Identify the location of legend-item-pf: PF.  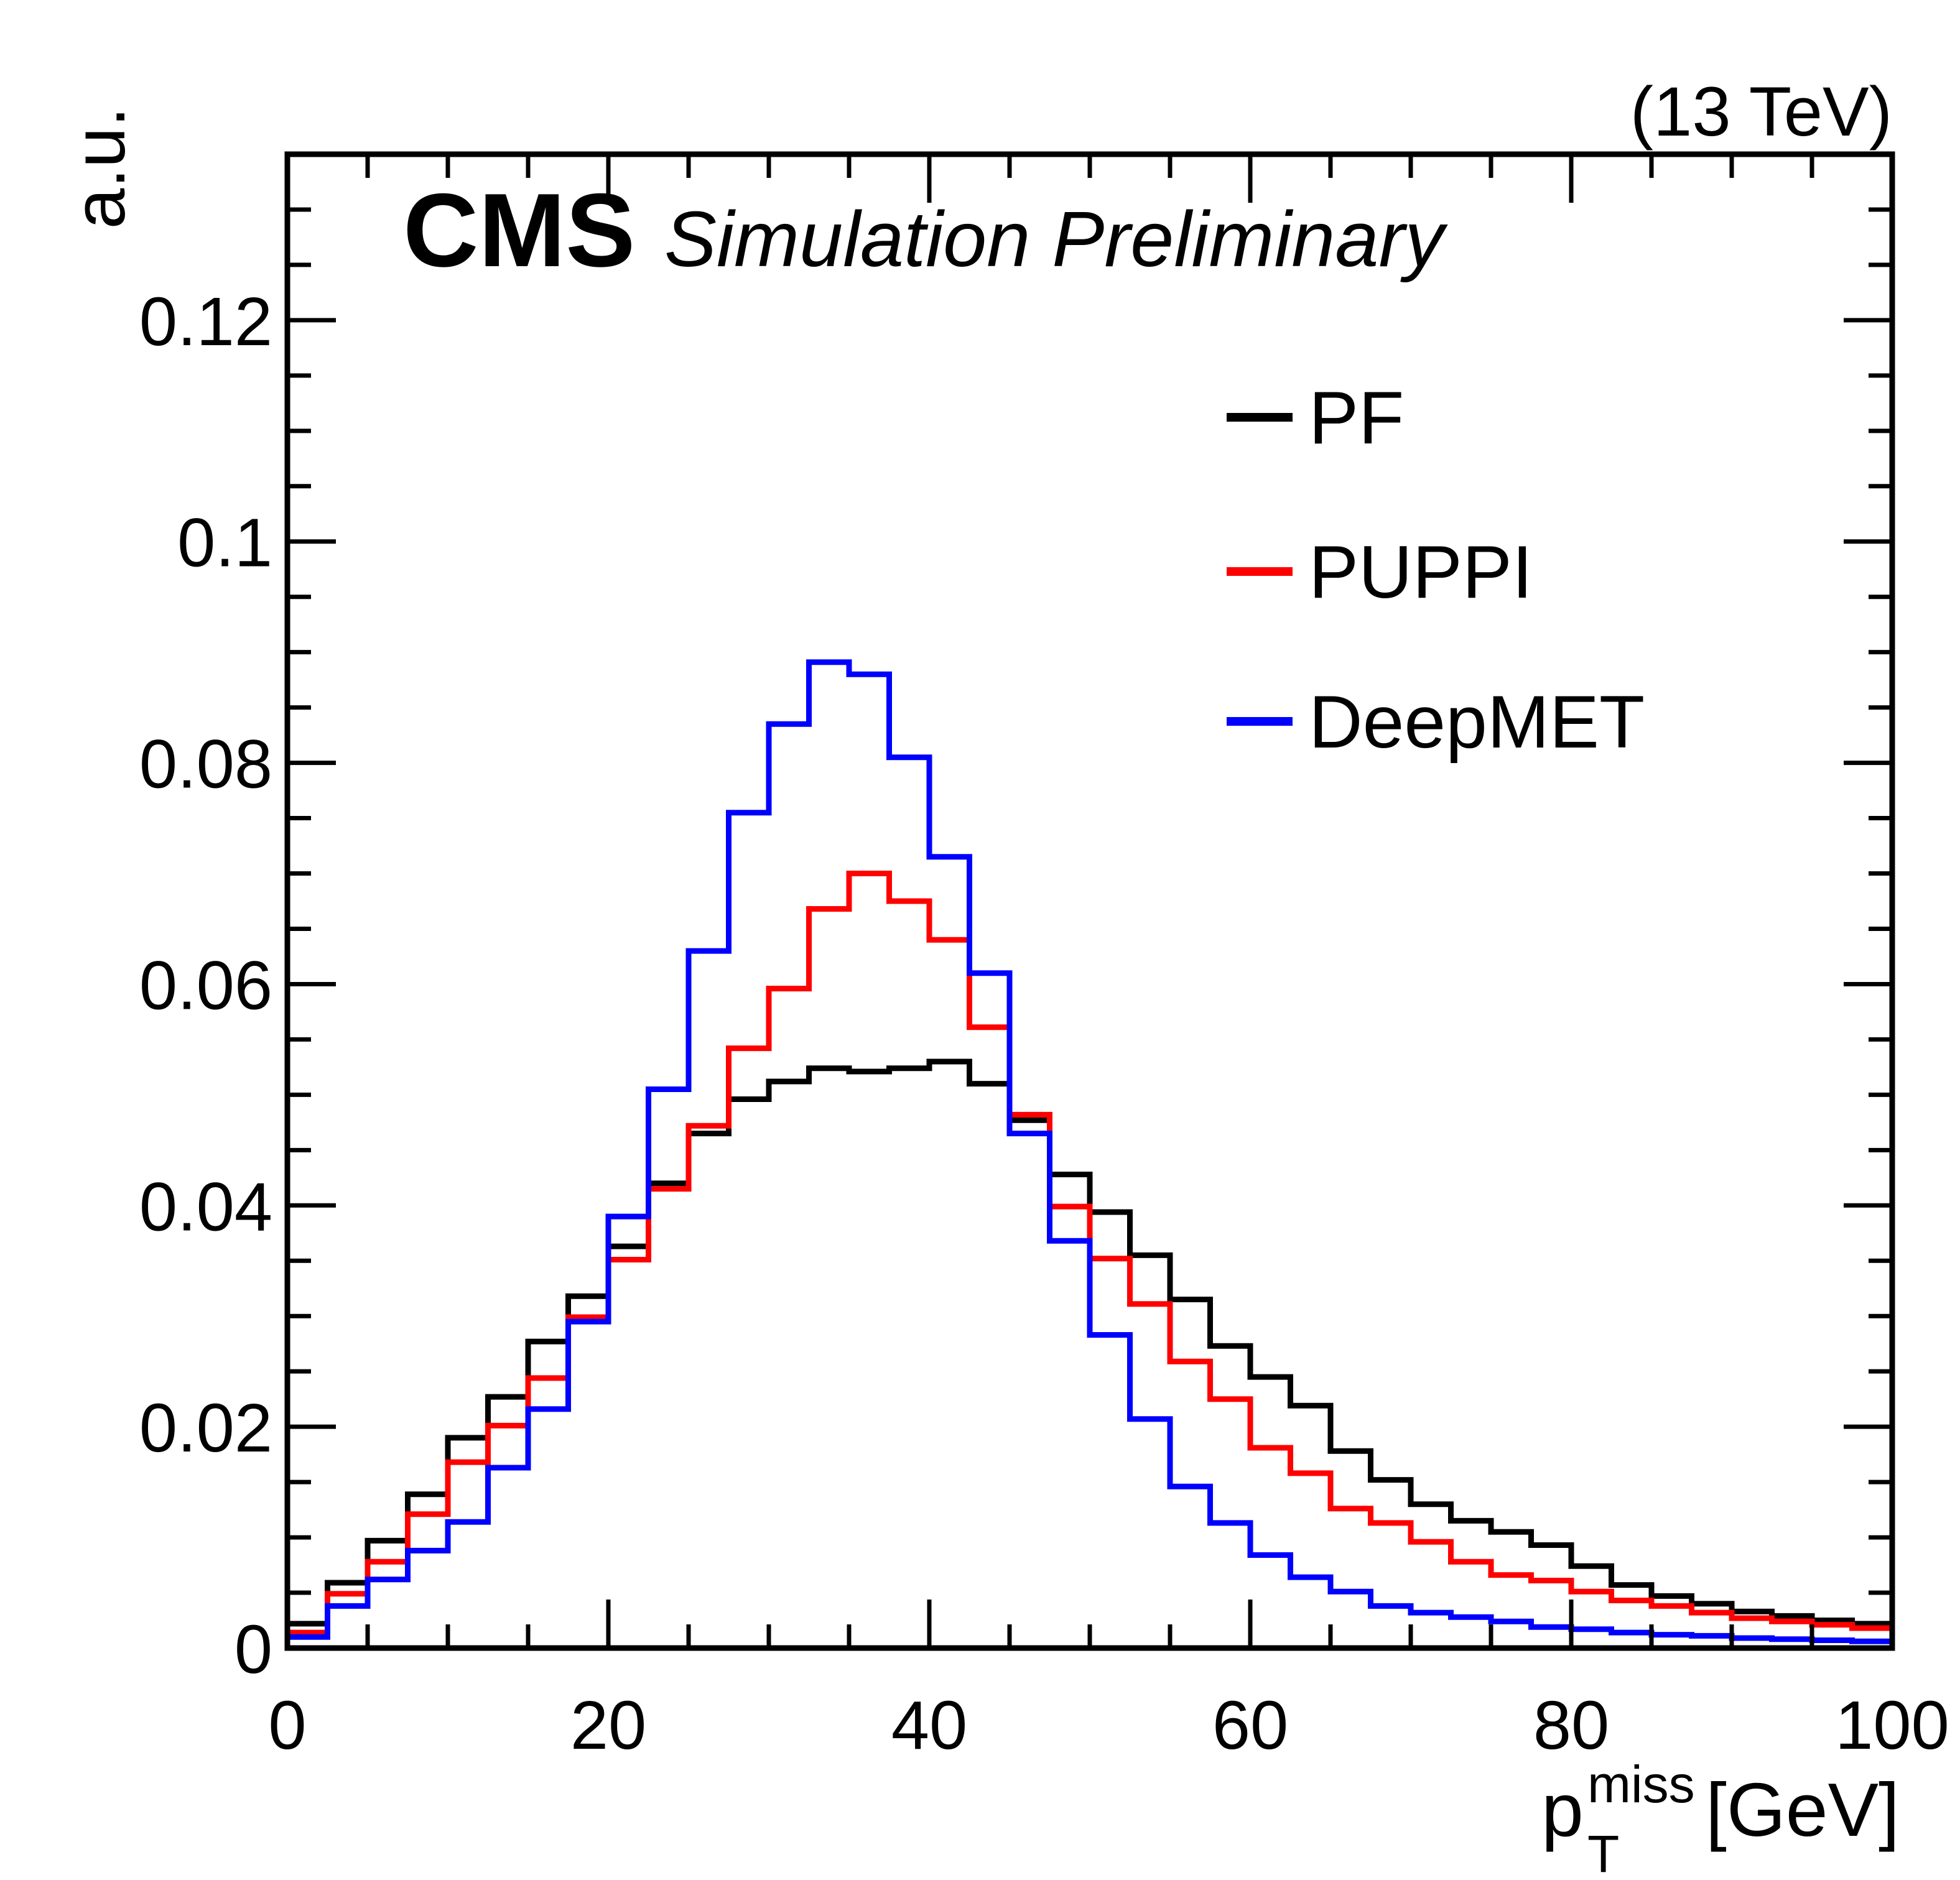
(1315, 418).